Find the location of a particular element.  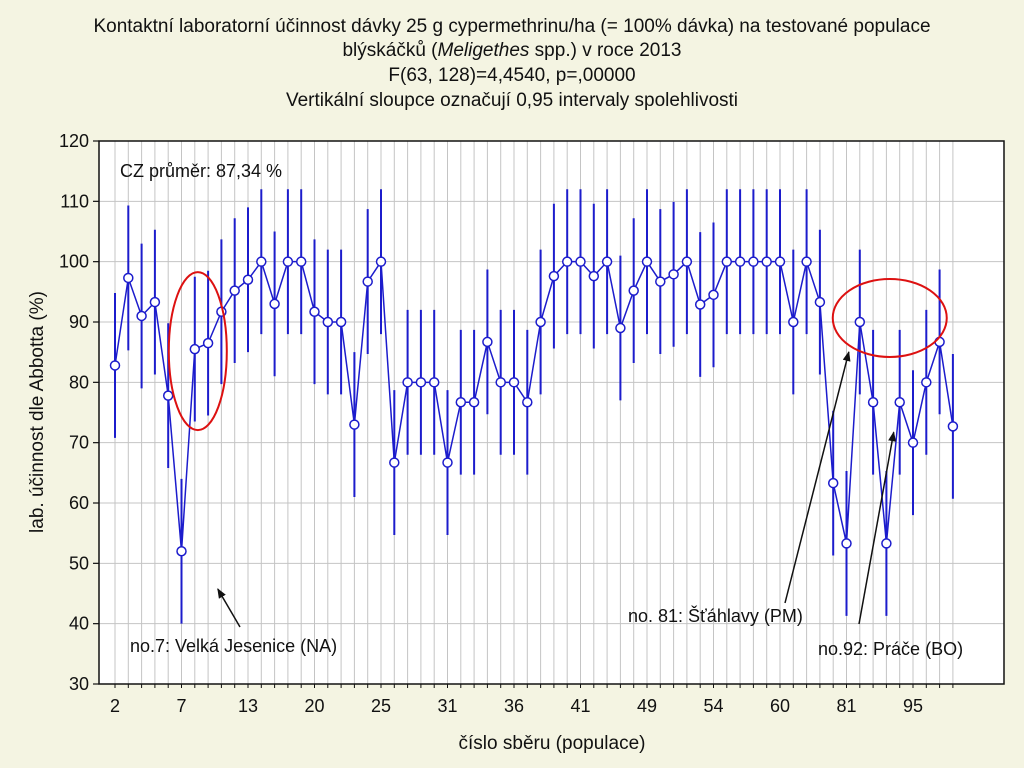

y-axis-label: lab. účinnost dle Abbotta (%) is located at coordinates (37, 412).